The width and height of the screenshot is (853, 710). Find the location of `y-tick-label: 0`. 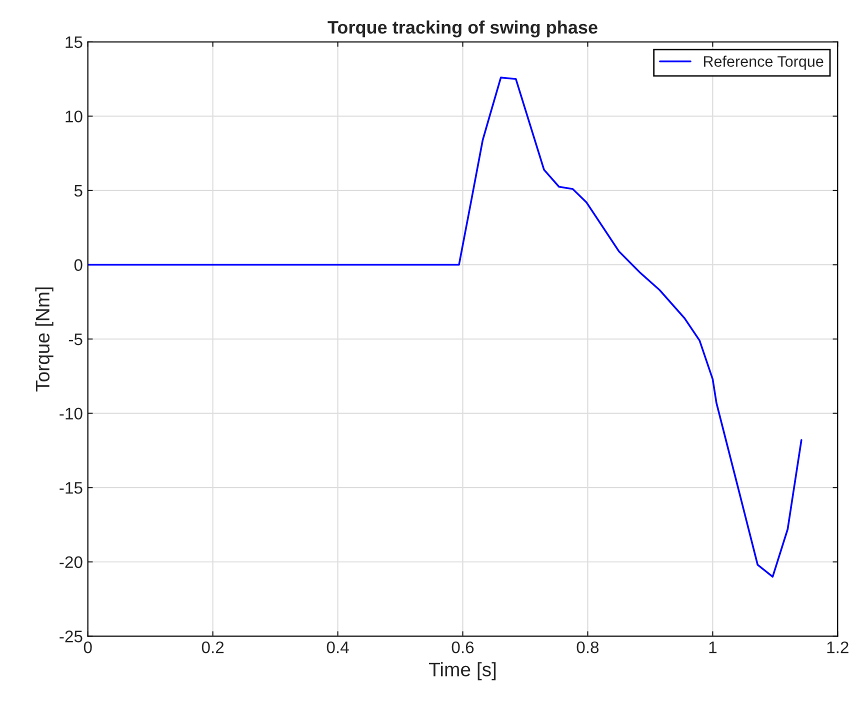

y-tick-label: 0 is located at coordinates (78, 265).